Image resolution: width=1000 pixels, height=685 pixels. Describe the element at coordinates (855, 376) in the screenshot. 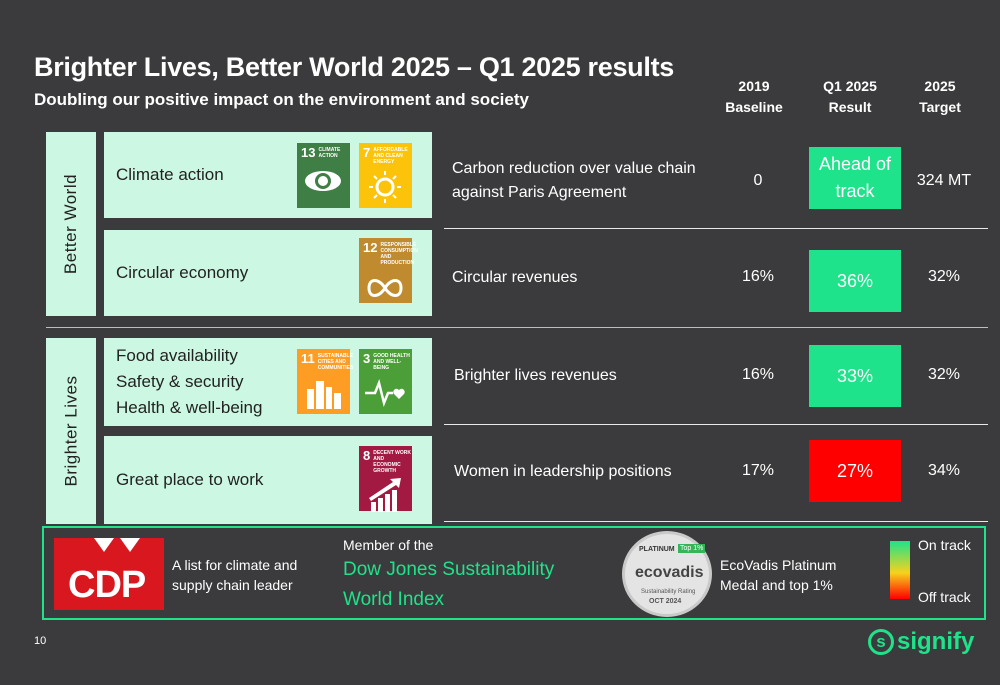

I see `result-status-cell: 33%` at that location.